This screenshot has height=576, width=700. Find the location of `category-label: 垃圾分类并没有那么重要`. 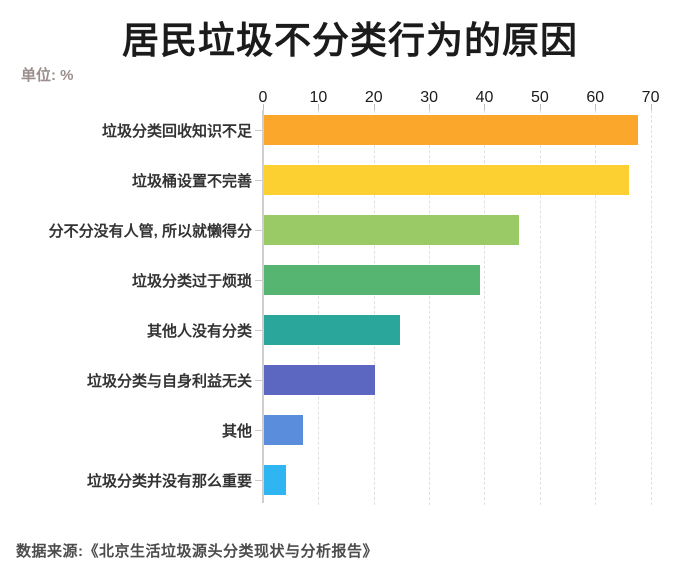

category-label: 垃圾分类并没有那么重要 is located at coordinates (169, 481).